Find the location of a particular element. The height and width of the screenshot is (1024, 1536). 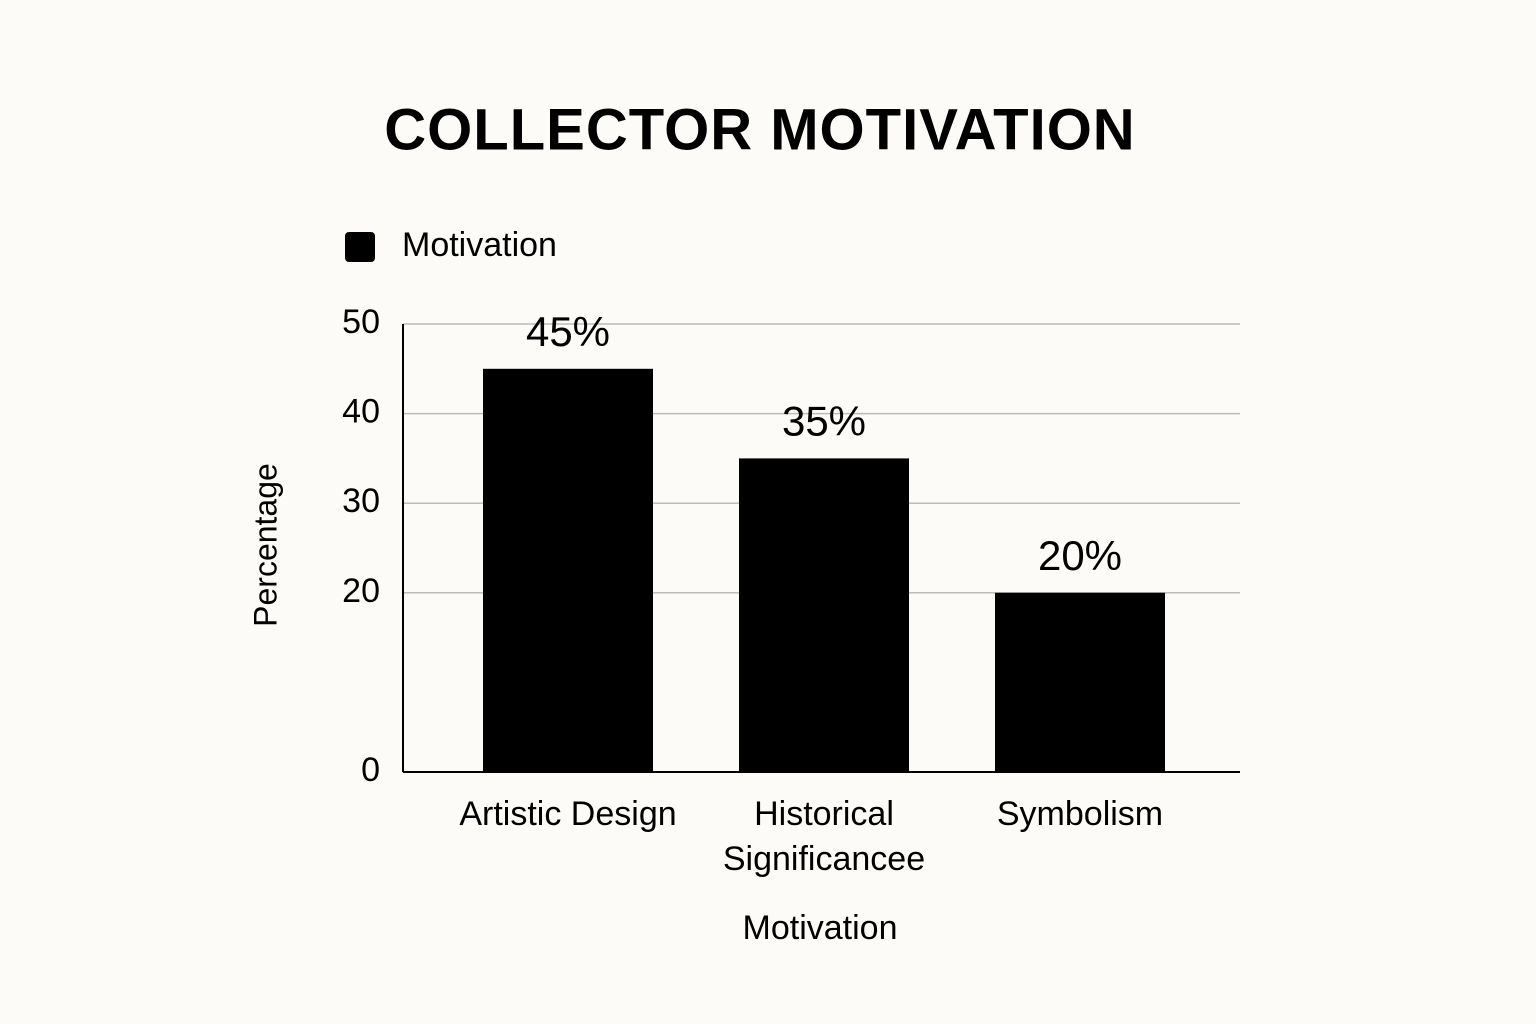

y-tick-label: 0 is located at coordinates (370, 770).